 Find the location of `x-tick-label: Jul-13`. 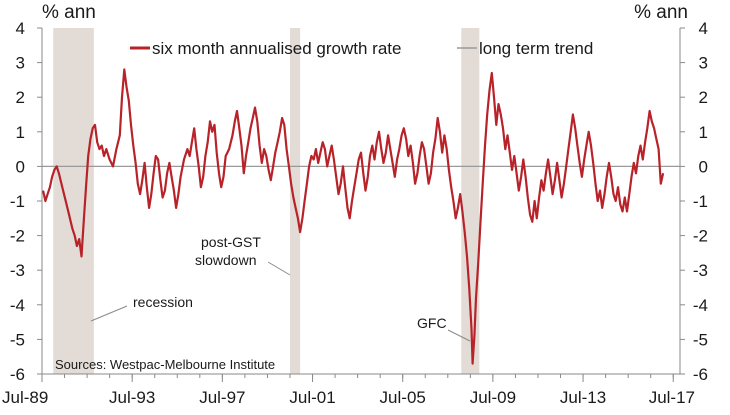

x-tick-label: Jul-13 is located at coordinates (583, 397).